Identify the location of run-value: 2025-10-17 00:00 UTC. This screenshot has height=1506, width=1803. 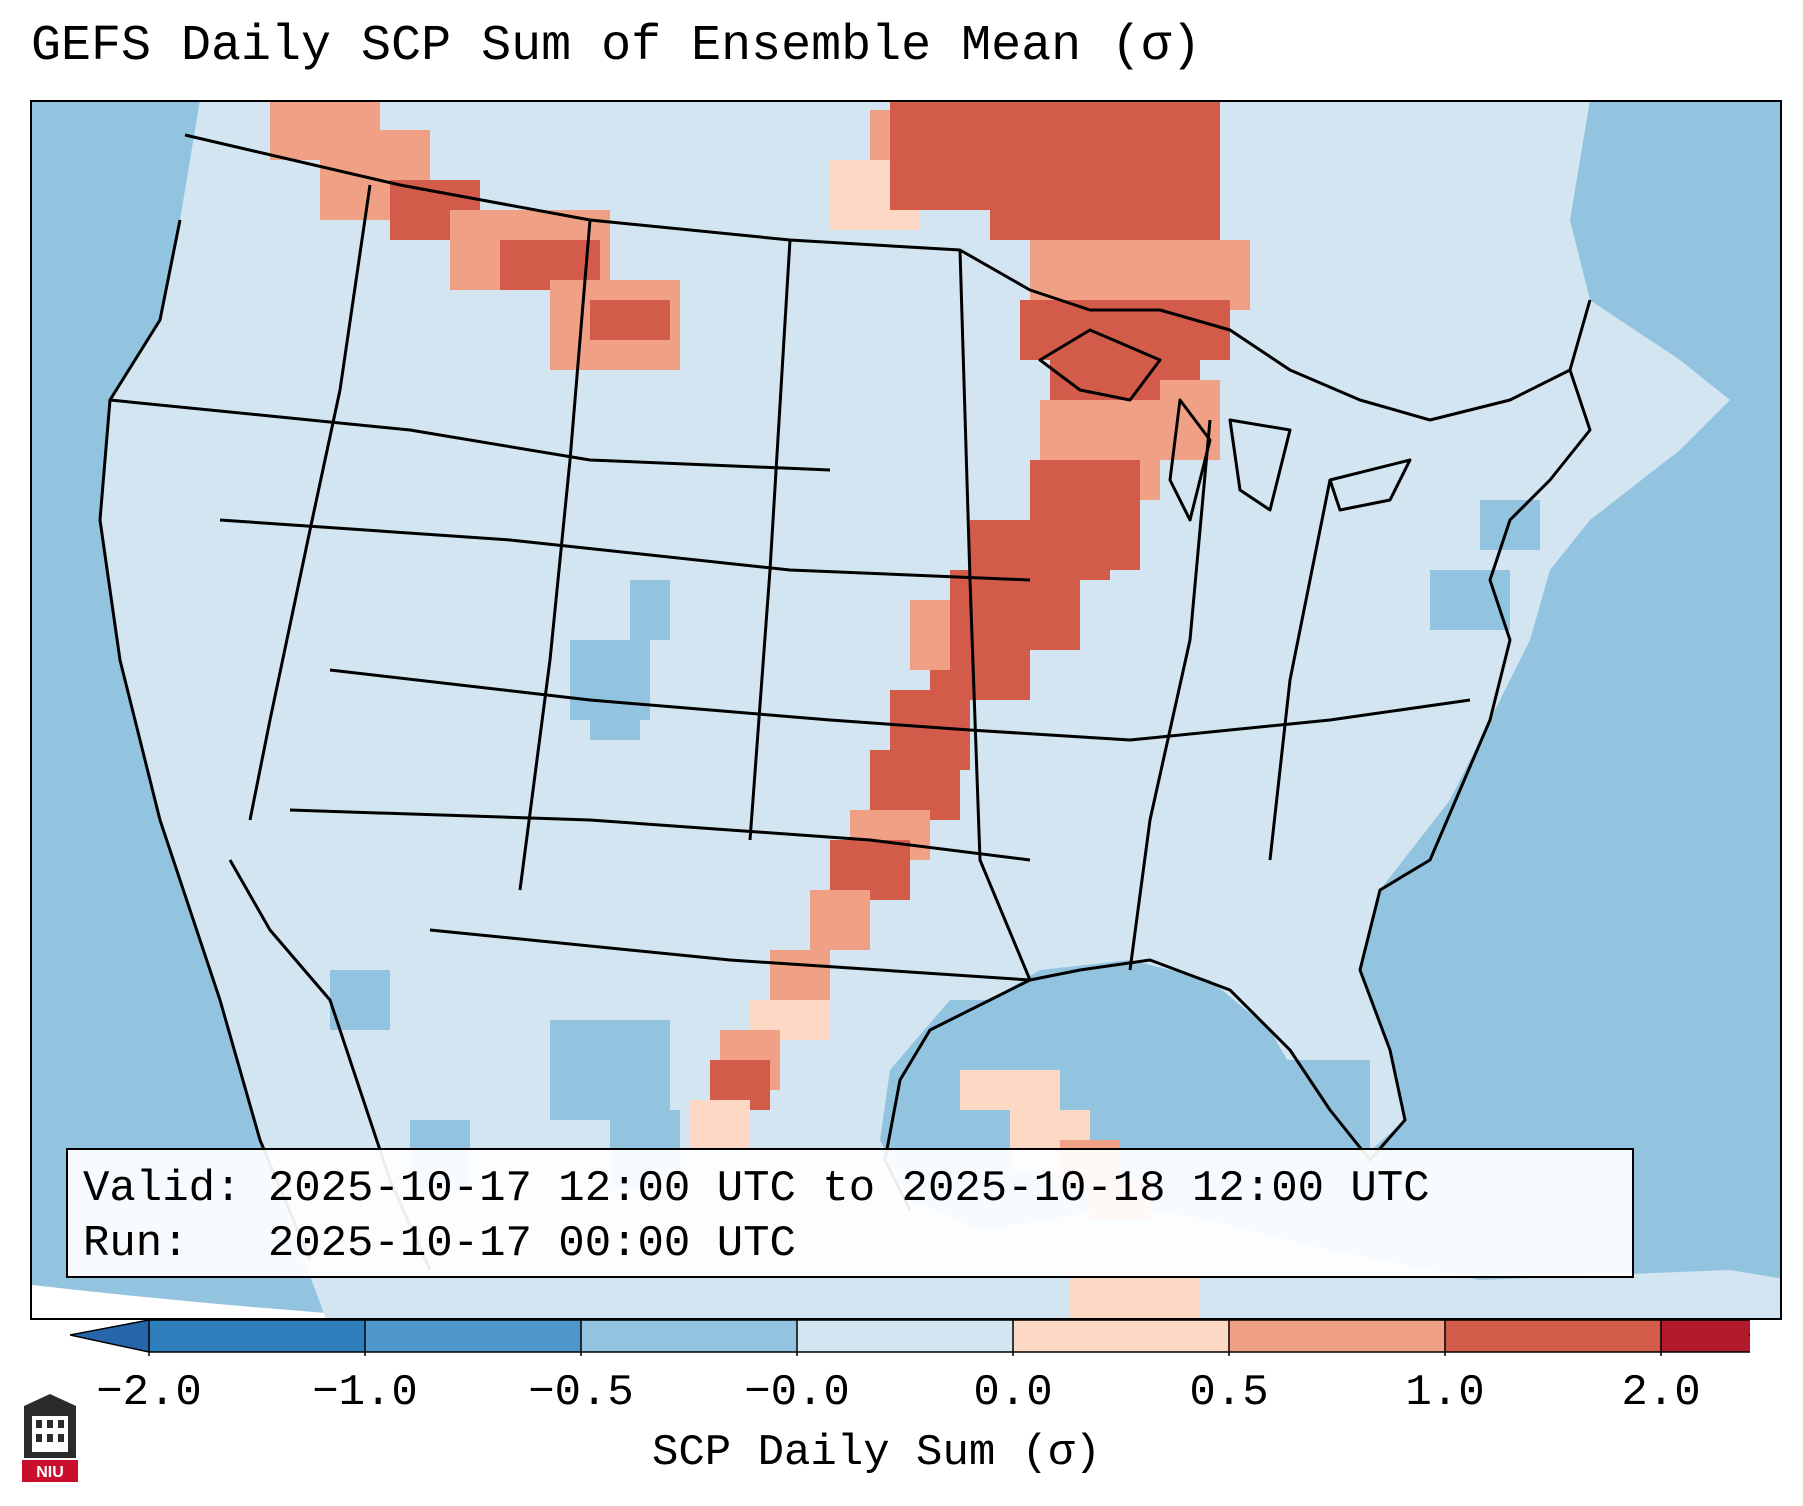
(531, 1244).